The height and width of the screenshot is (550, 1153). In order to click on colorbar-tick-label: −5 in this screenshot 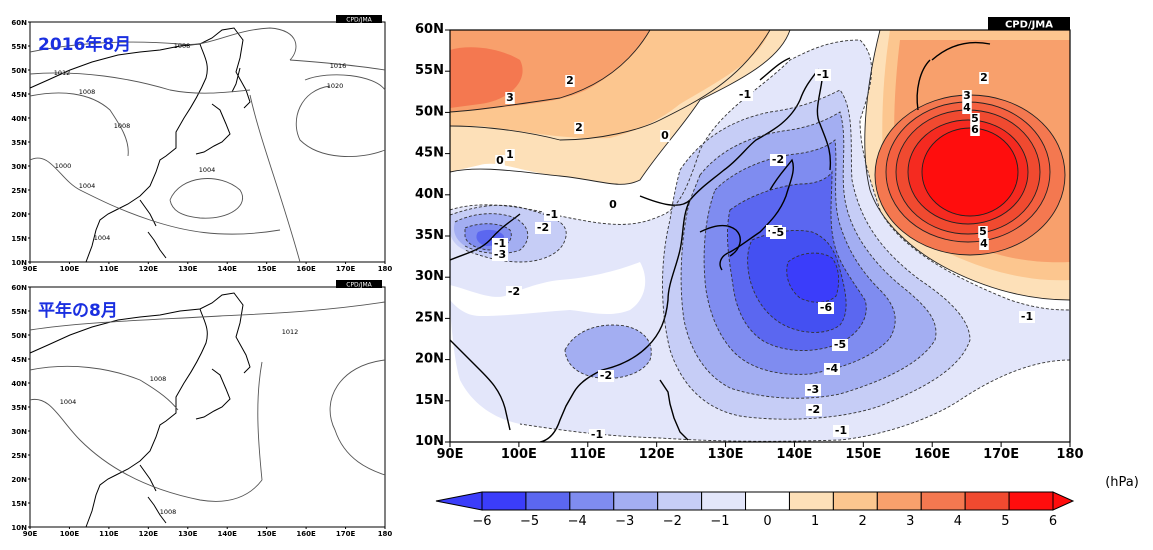, I will do `click(529, 521)`.